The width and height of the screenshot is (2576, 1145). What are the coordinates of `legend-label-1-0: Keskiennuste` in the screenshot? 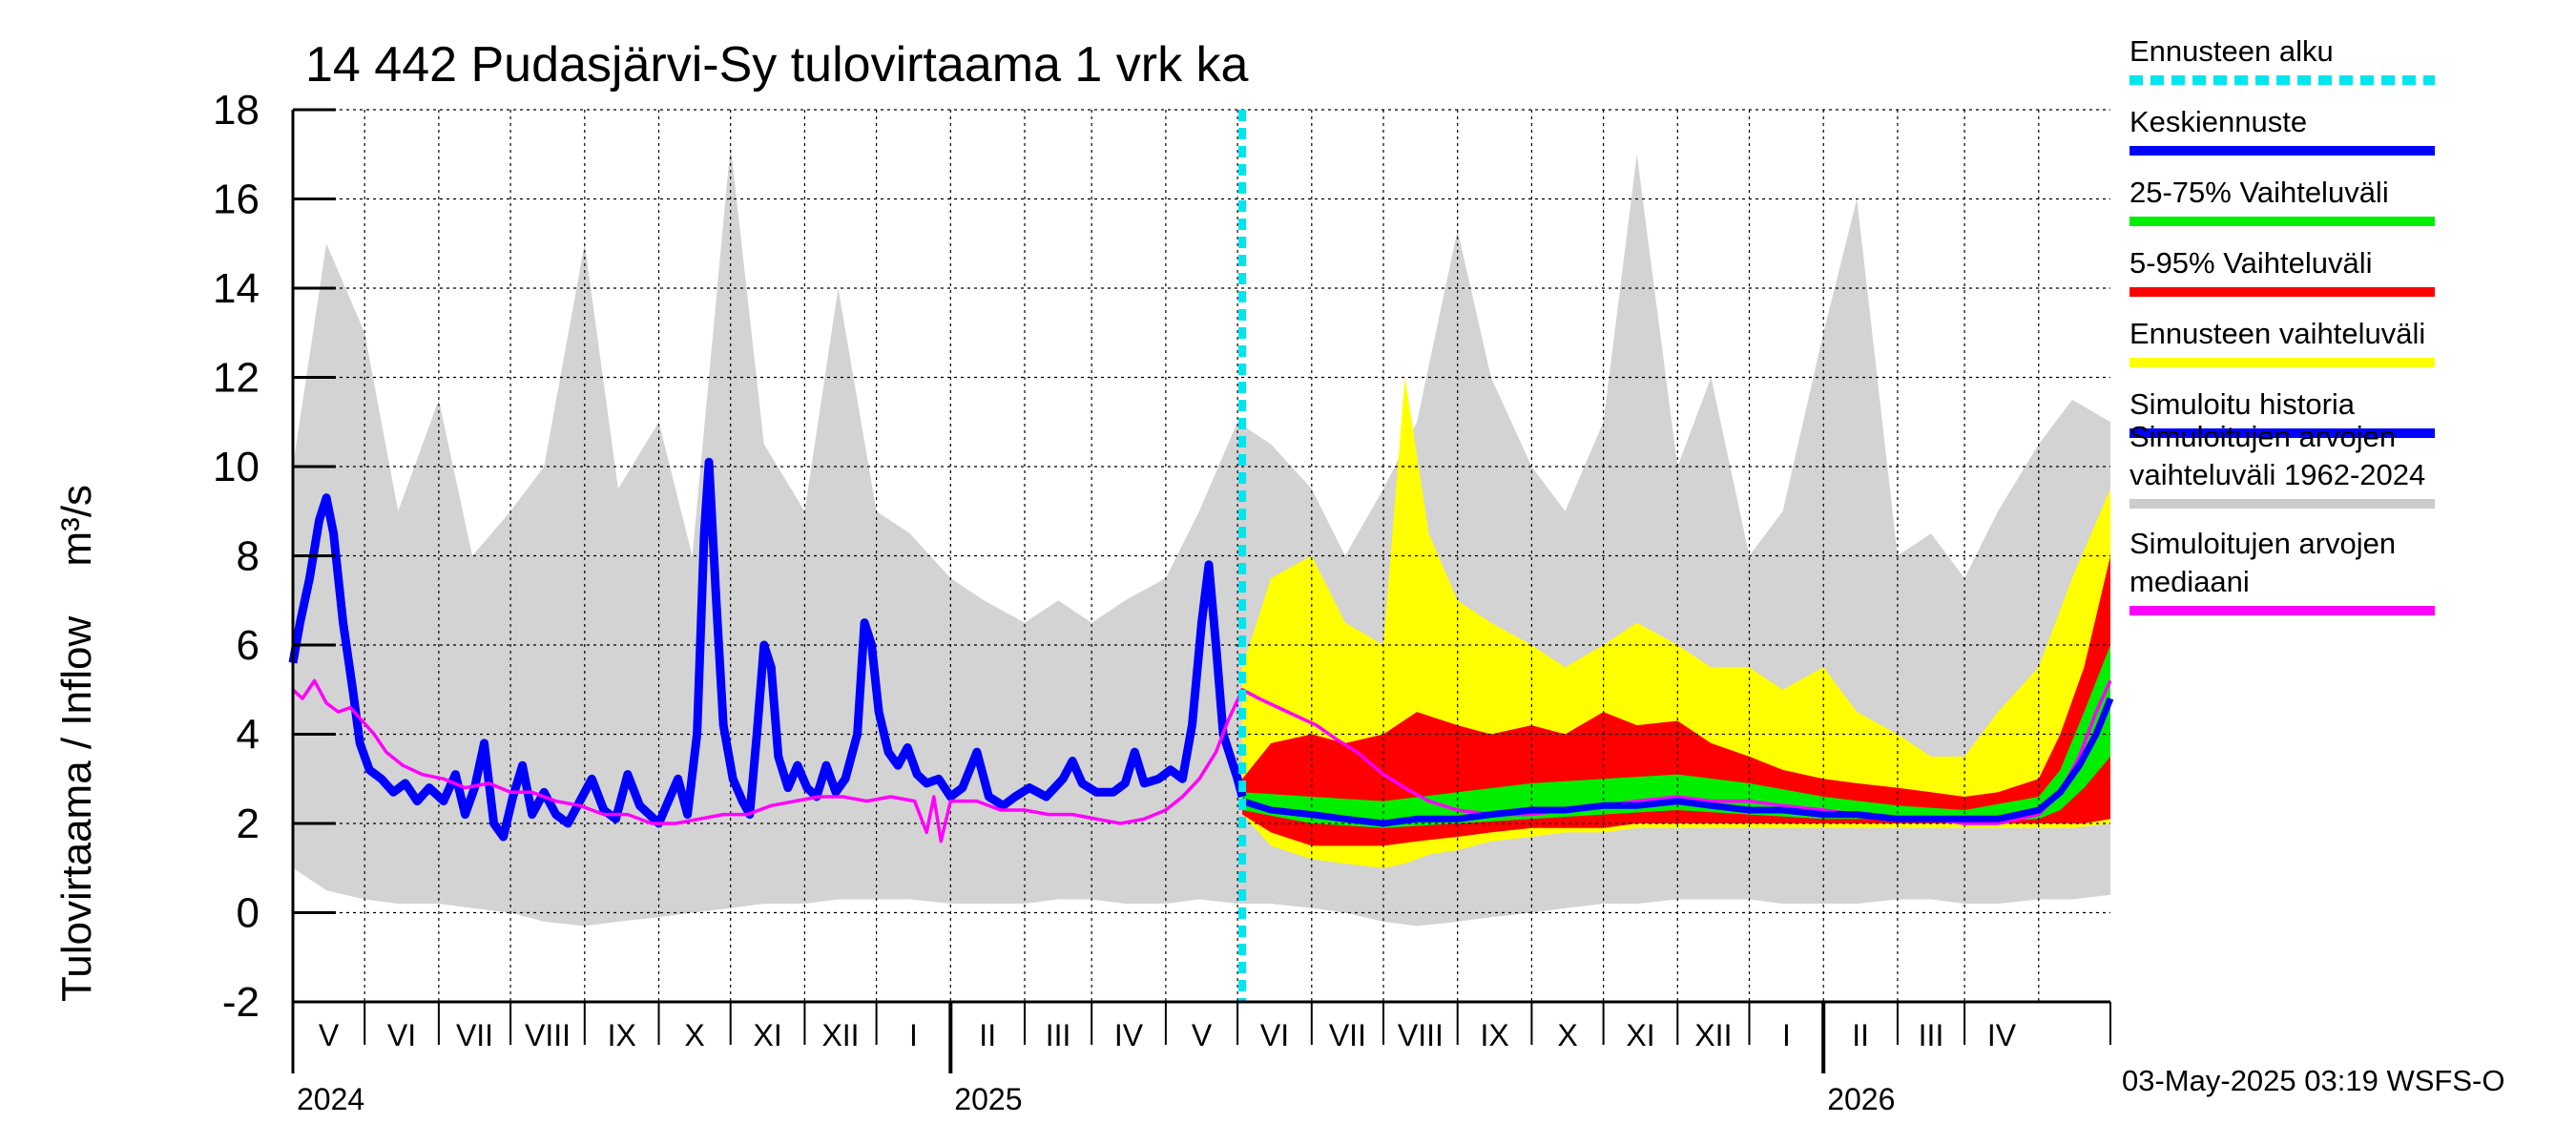 It's located at (2218, 122).